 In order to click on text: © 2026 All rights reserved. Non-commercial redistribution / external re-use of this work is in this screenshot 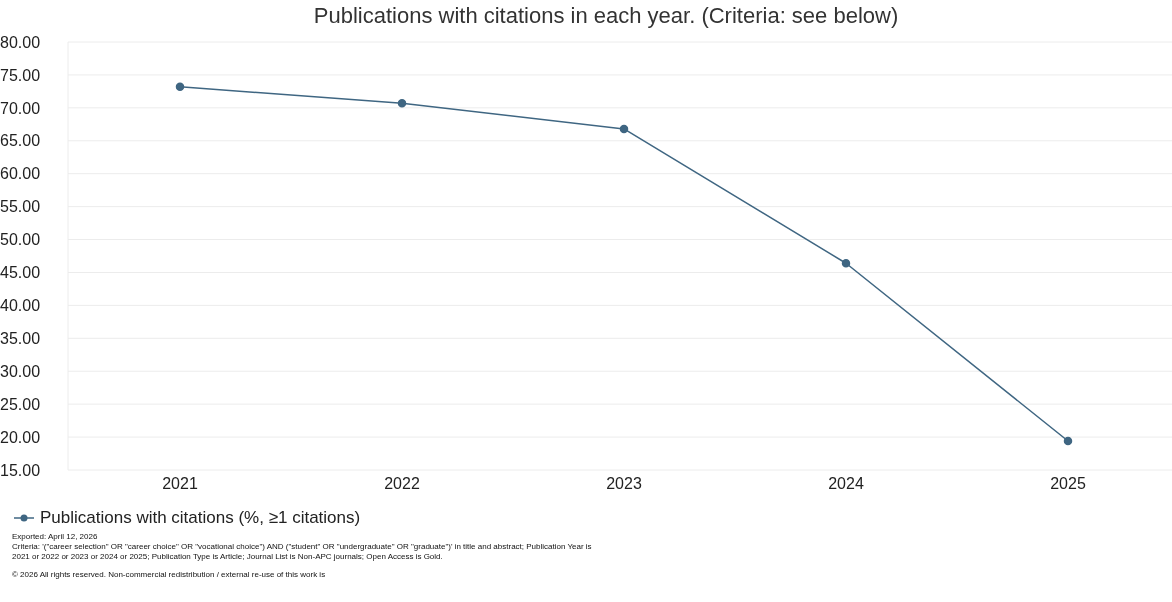, I will do `click(169, 575)`.